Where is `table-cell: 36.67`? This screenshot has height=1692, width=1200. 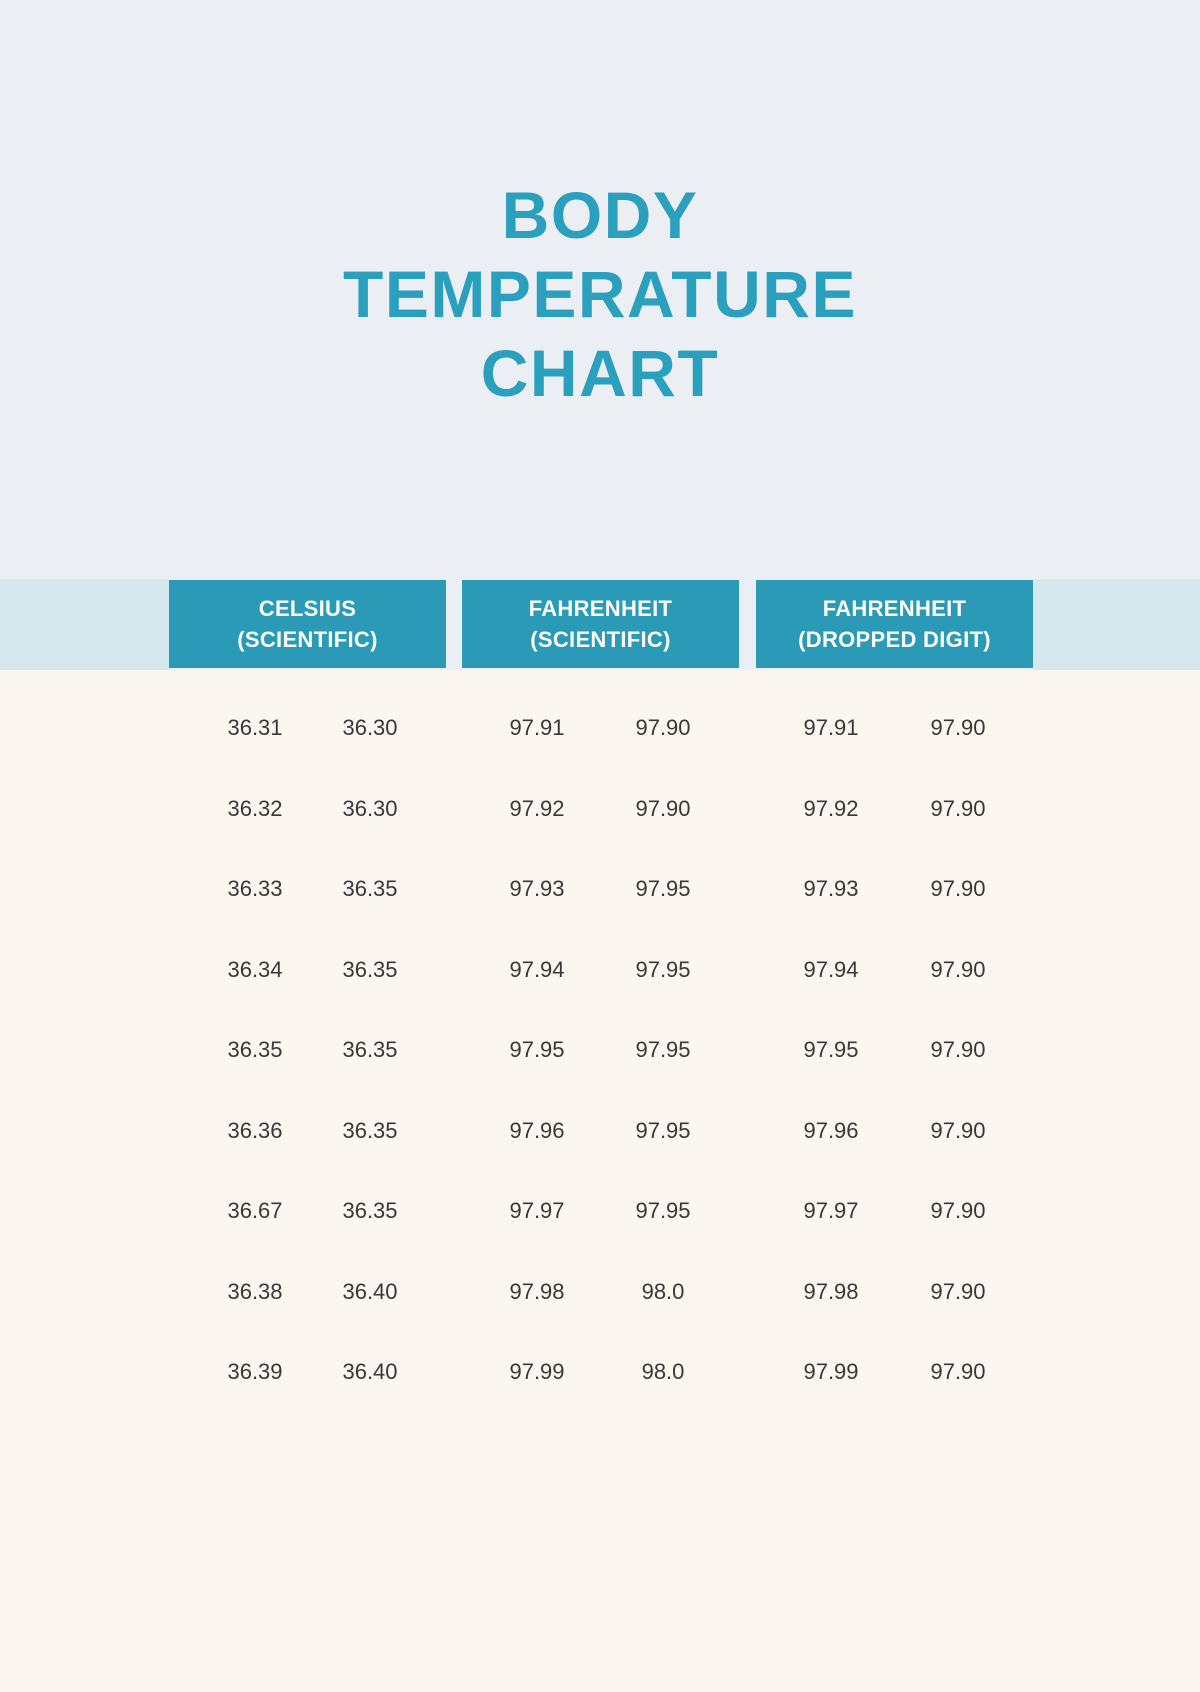
table-cell: 36.67 is located at coordinates (255, 1211).